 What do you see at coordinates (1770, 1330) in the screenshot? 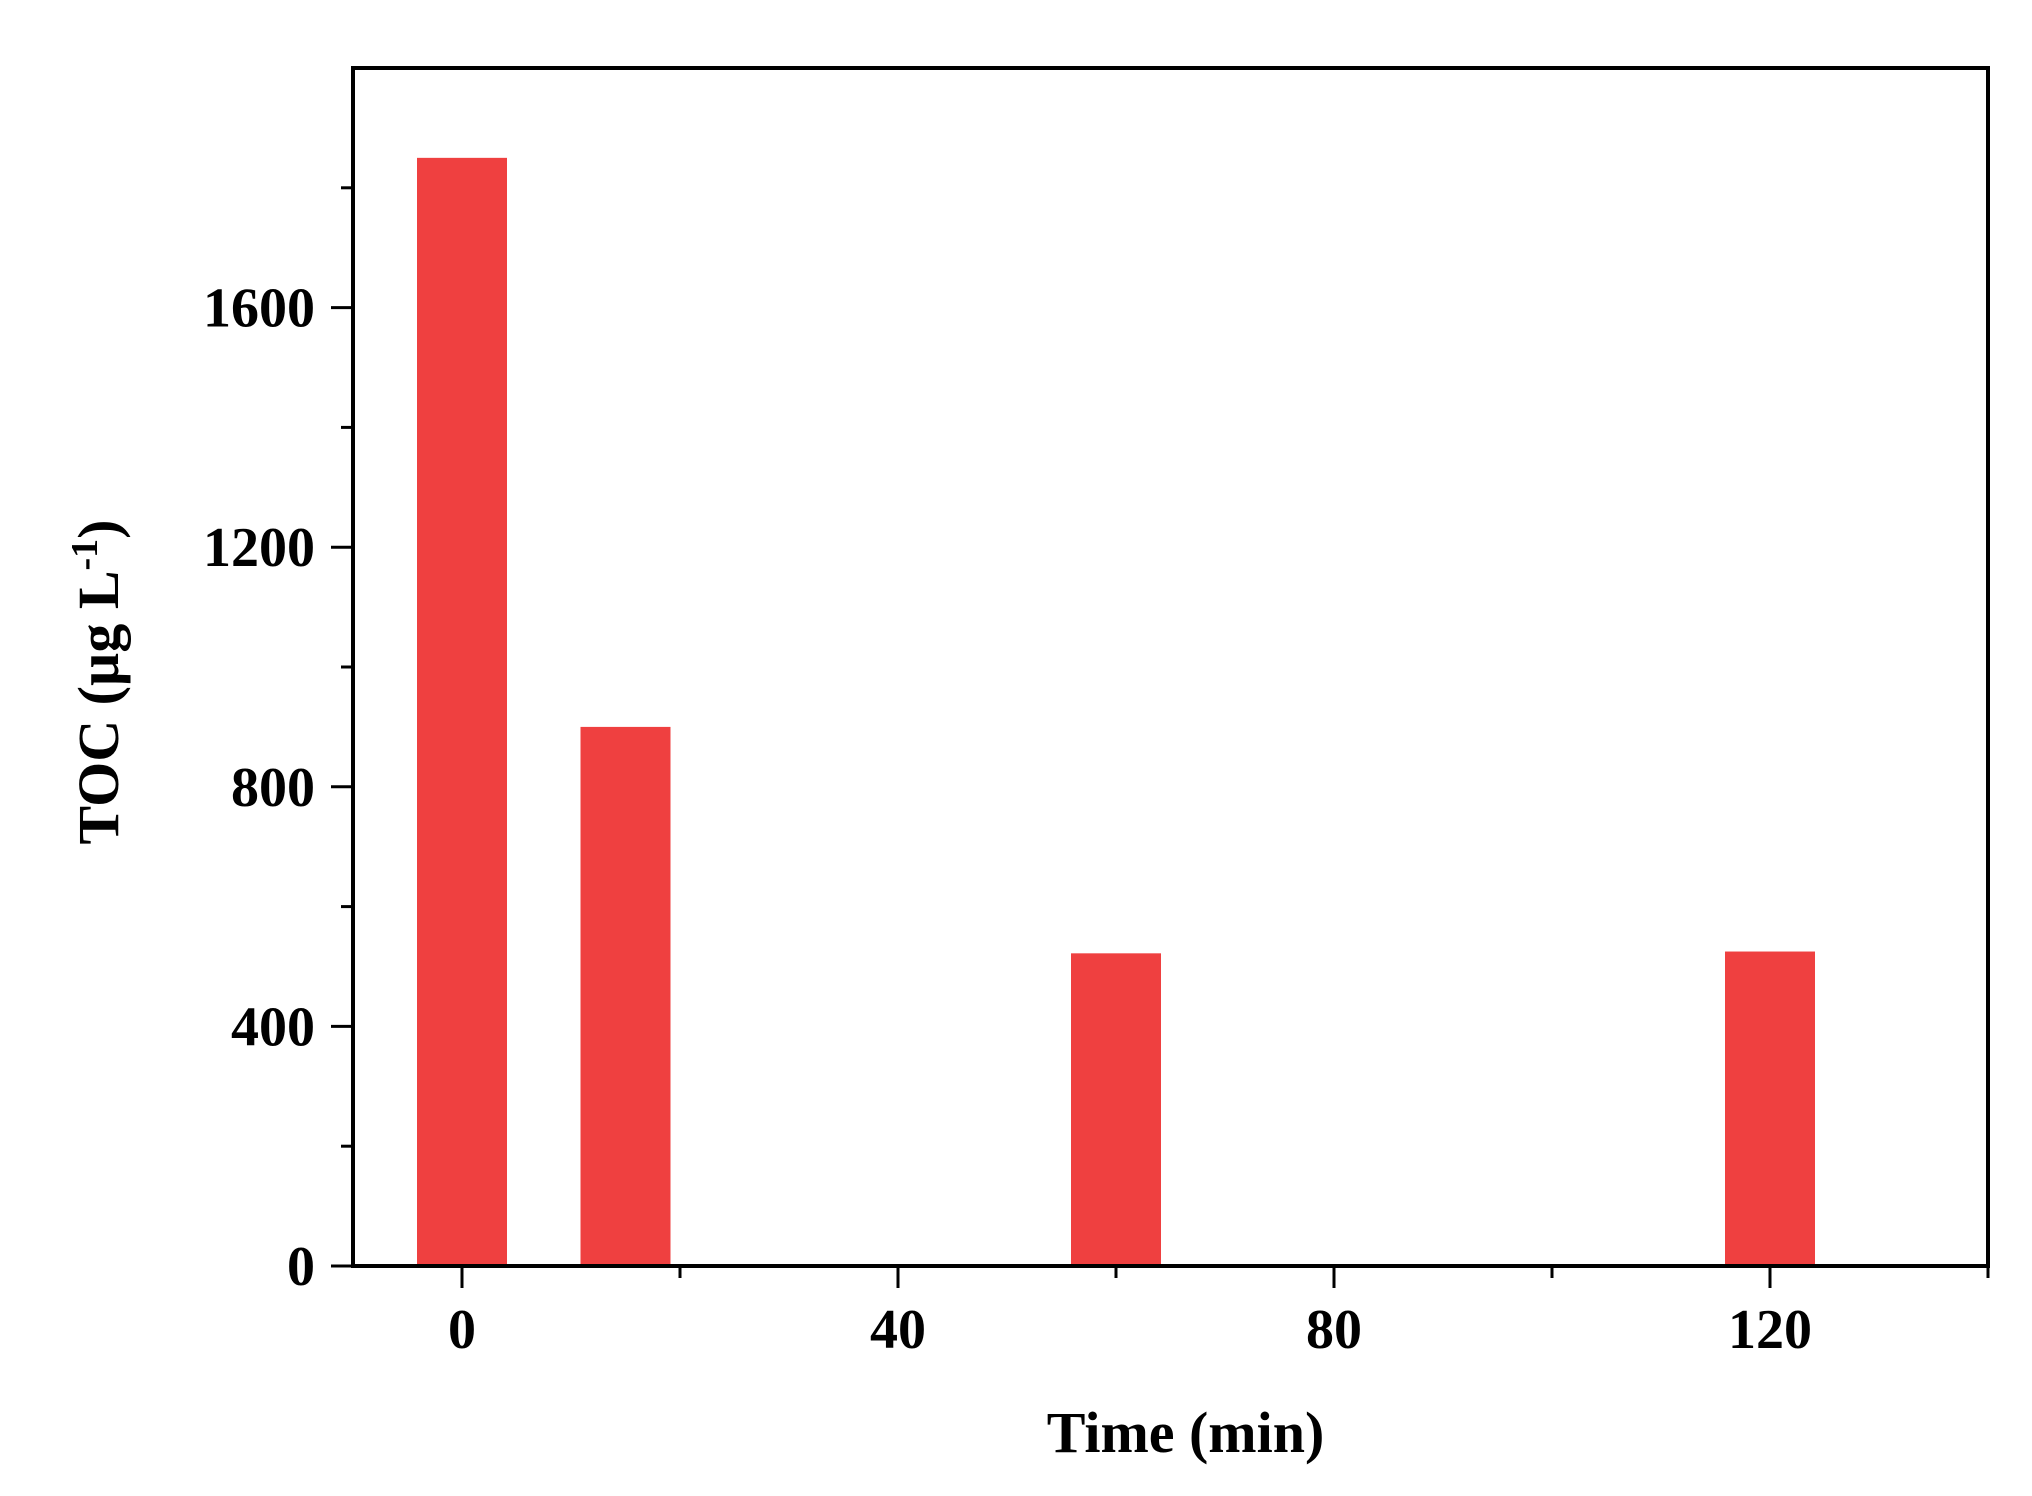
I see `x-tick-label-120: 120` at bounding box center [1770, 1330].